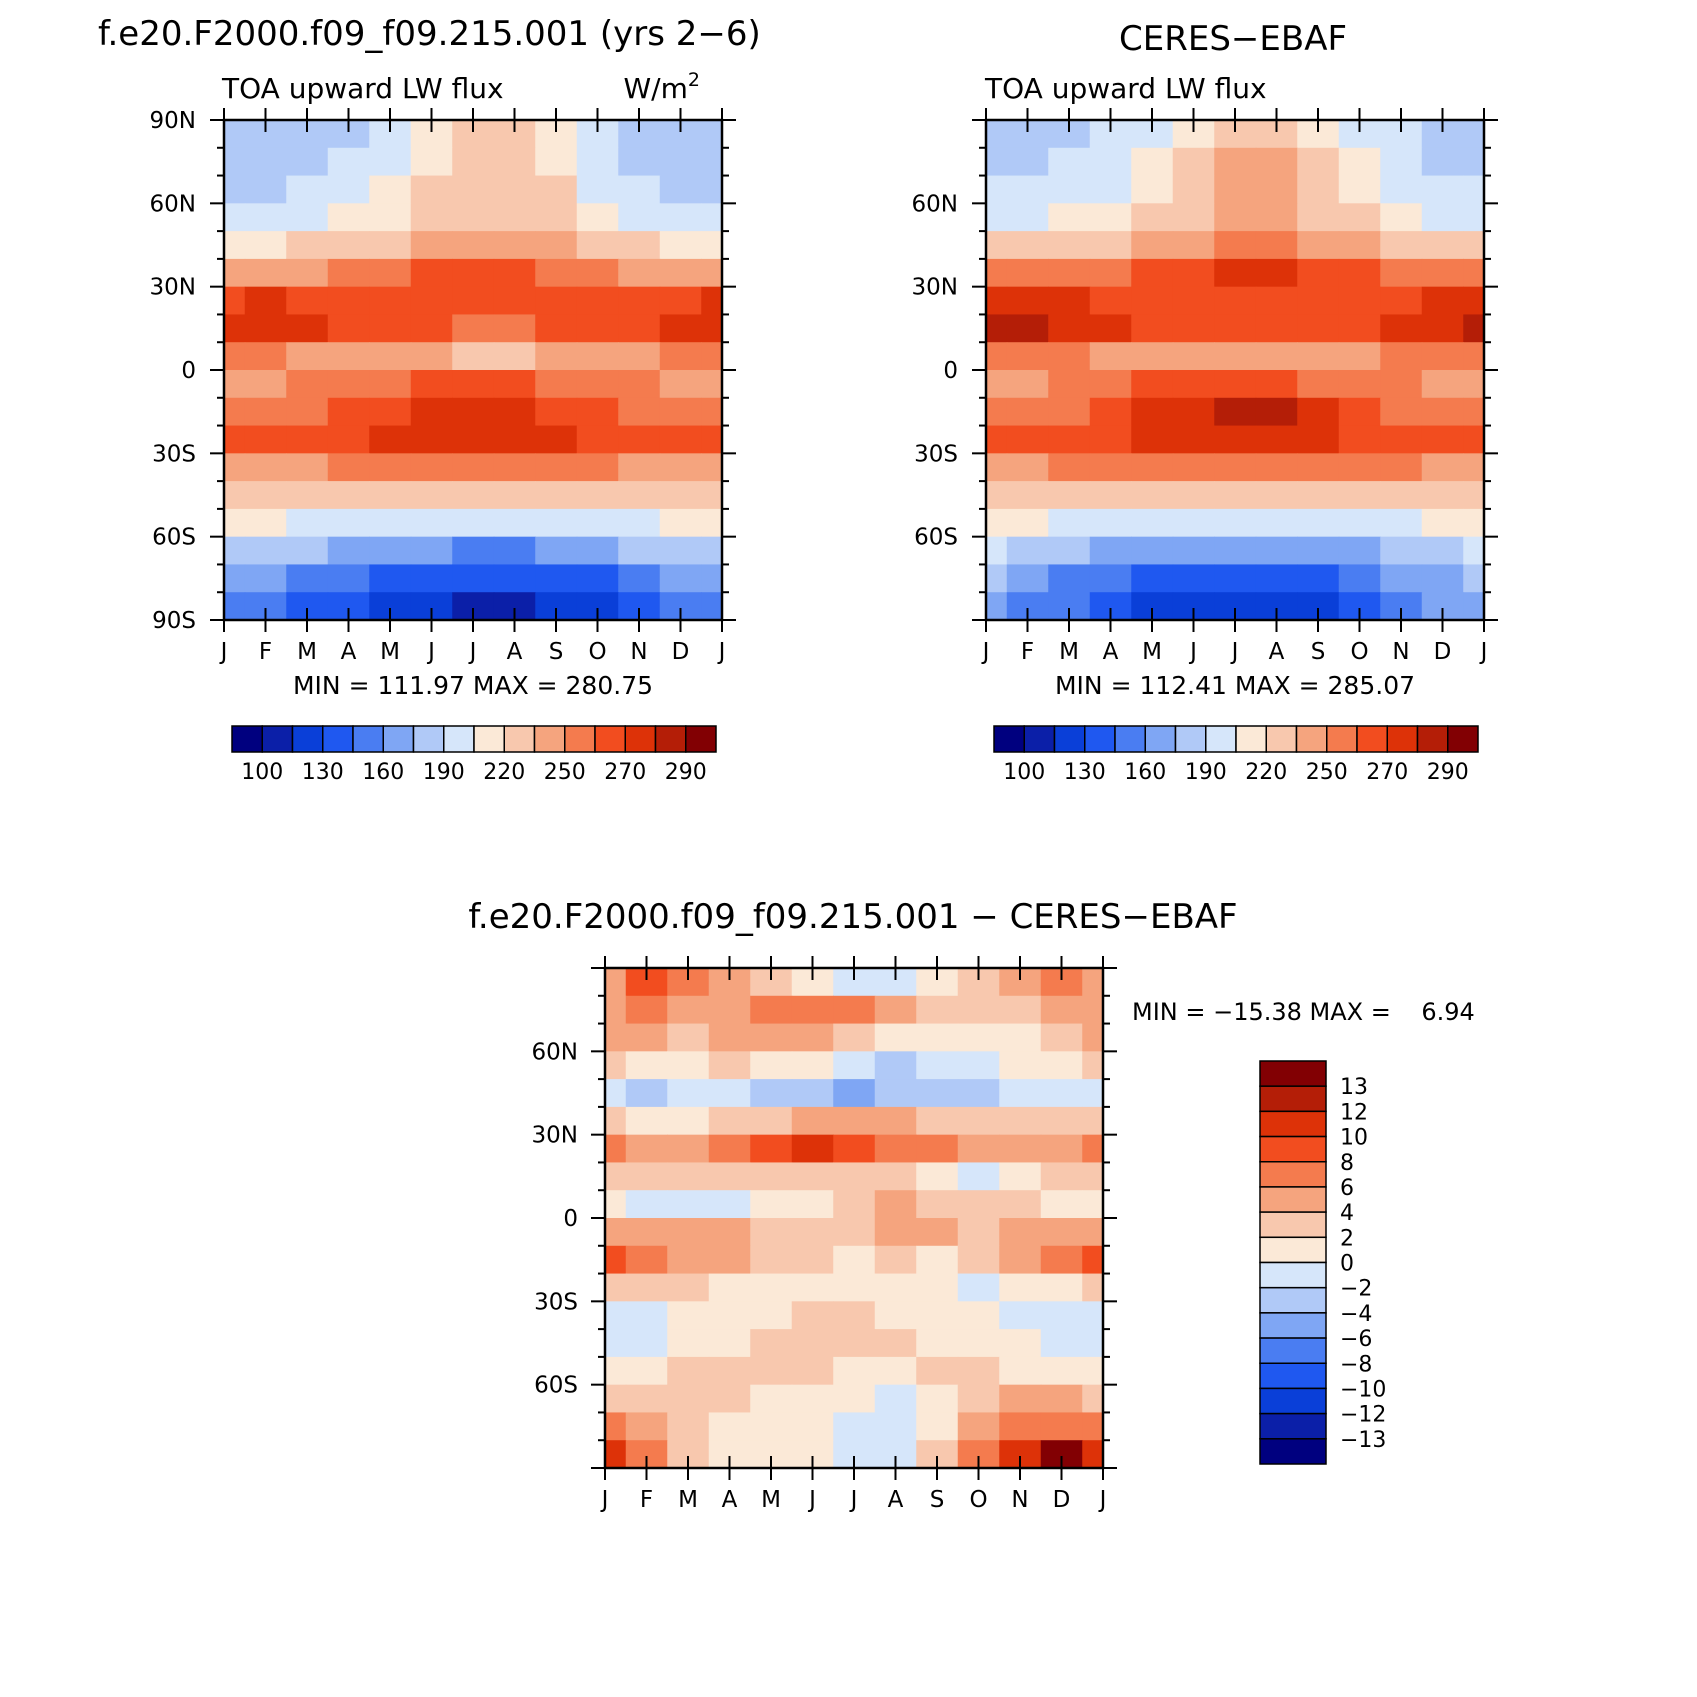 The width and height of the screenshot is (1697, 1697). What do you see at coordinates (1347, 1213) in the screenshot?
I see `colorbar-label: 4` at bounding box center [1347, 1213].